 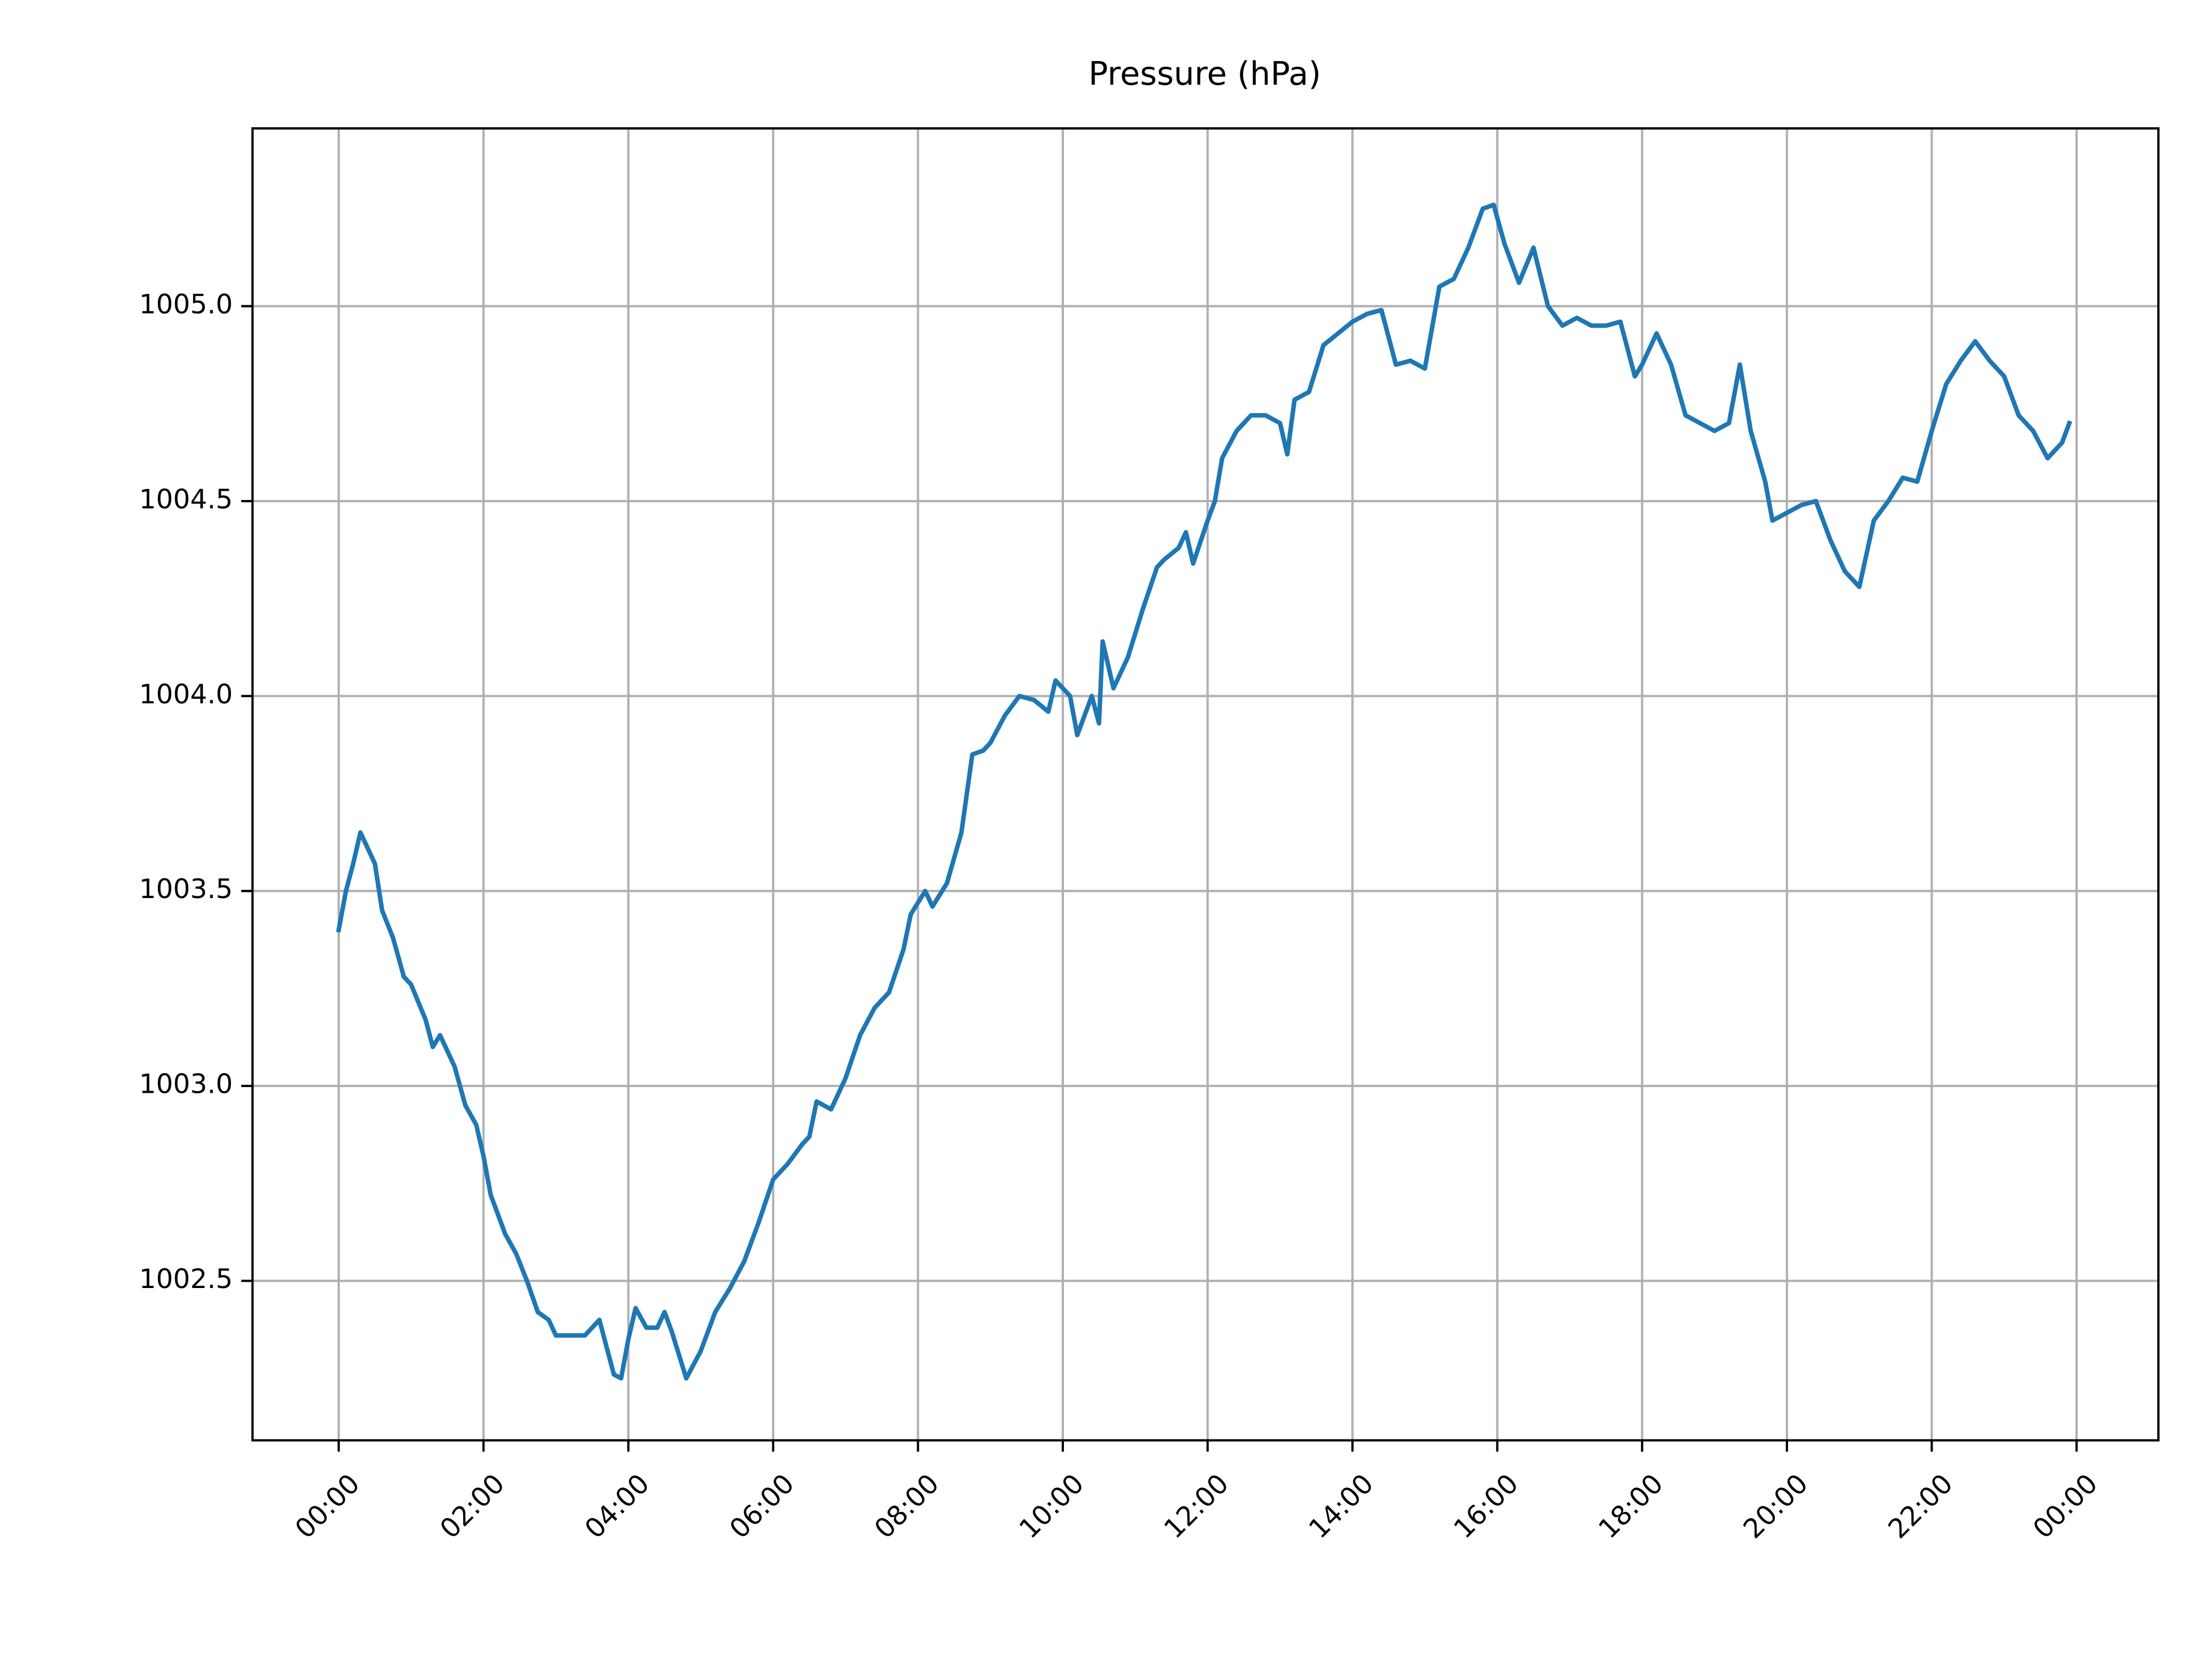 What do you see at coordinates (186, 888) in the screenshot?
I see `y-tick-label: 1003.5` at bounding box center [186, 888].